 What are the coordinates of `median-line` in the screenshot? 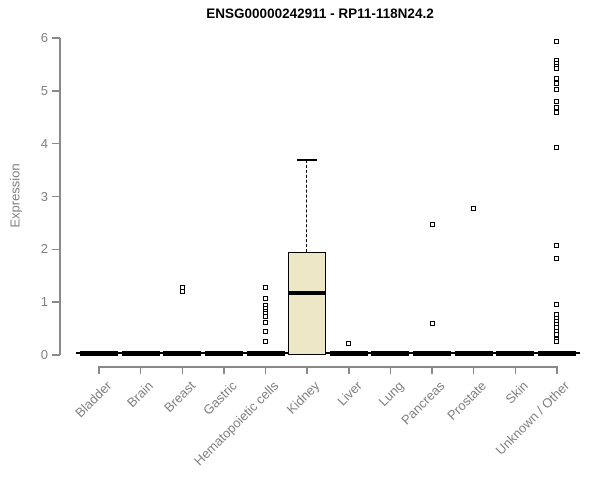 It's located at (307, 293).